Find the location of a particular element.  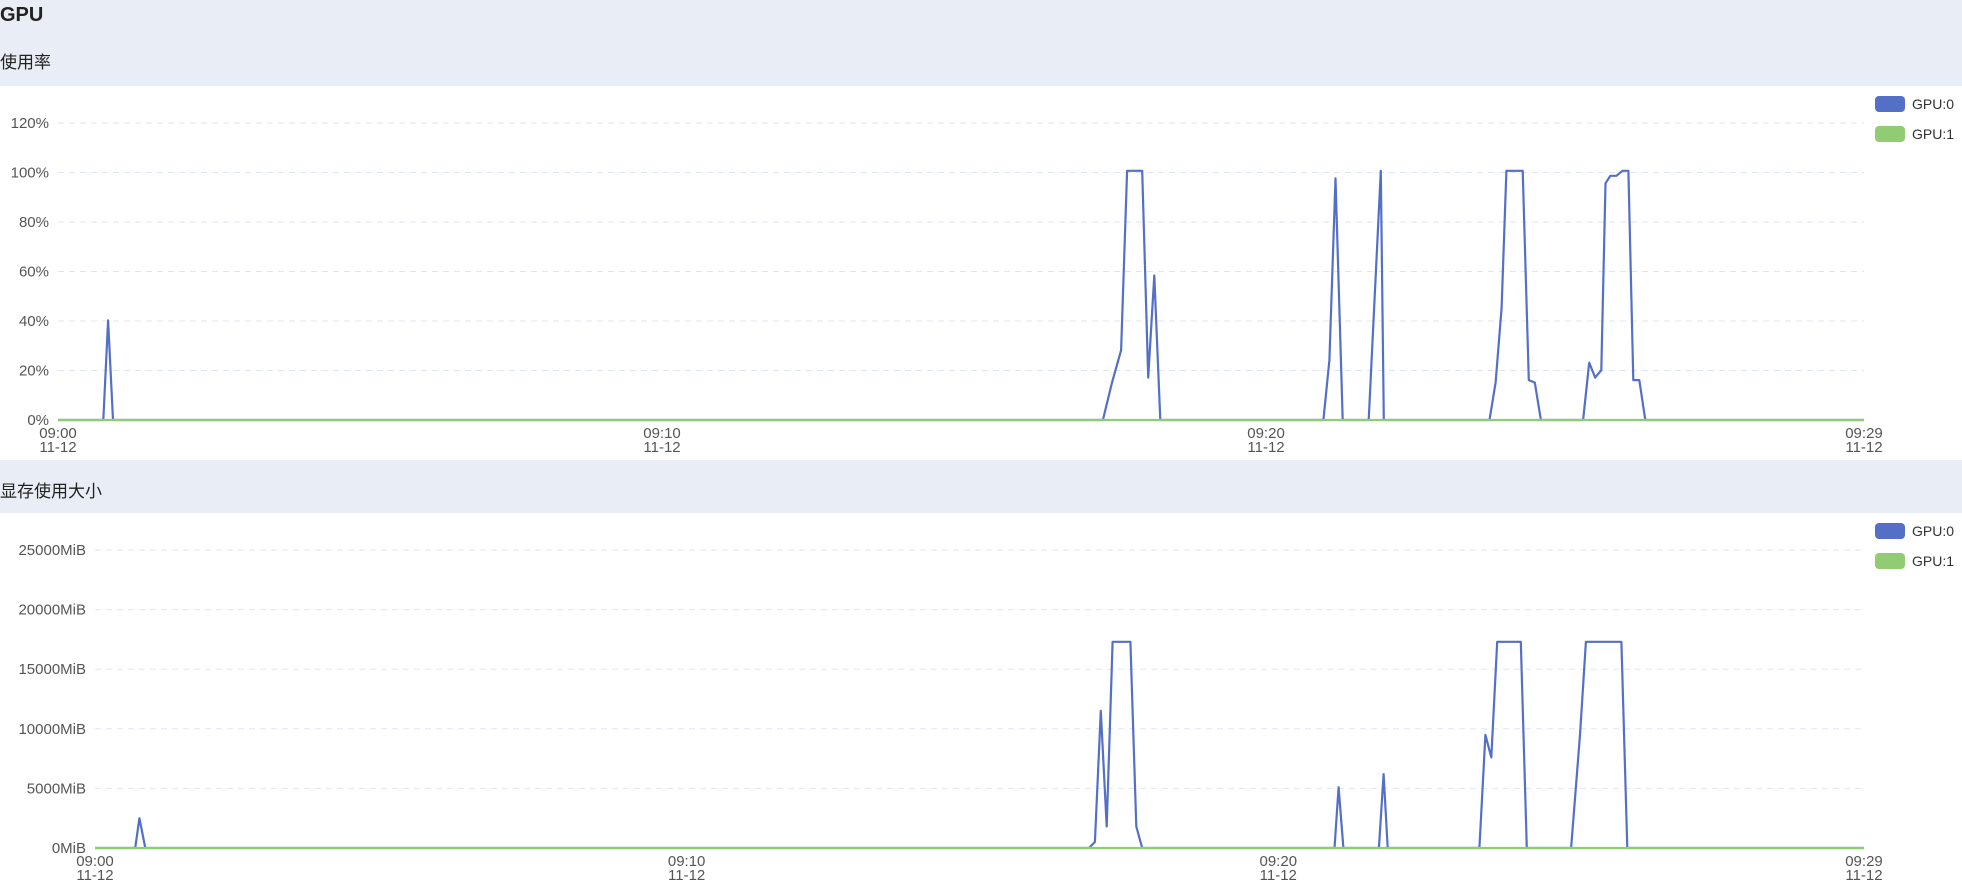

y-tick-label: 25000MiB is located at coordinates (52, 550).